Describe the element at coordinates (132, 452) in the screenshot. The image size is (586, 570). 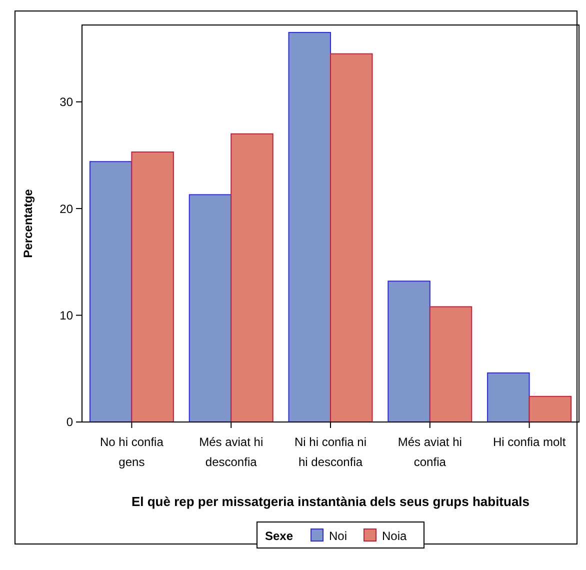
I see `x-tick-label: No hi confia gens` at that location.